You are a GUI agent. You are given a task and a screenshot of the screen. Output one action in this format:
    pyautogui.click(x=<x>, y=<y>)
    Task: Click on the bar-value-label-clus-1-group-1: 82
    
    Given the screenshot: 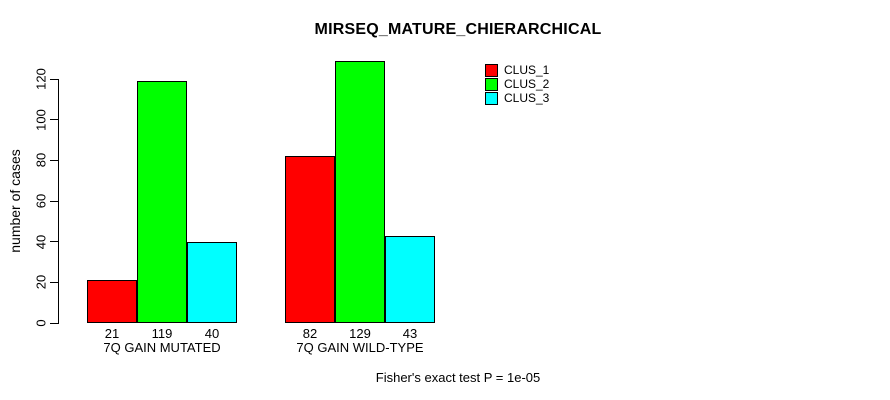 What is the action you would take?
    pyautogui.click(x=310, y=333)
    